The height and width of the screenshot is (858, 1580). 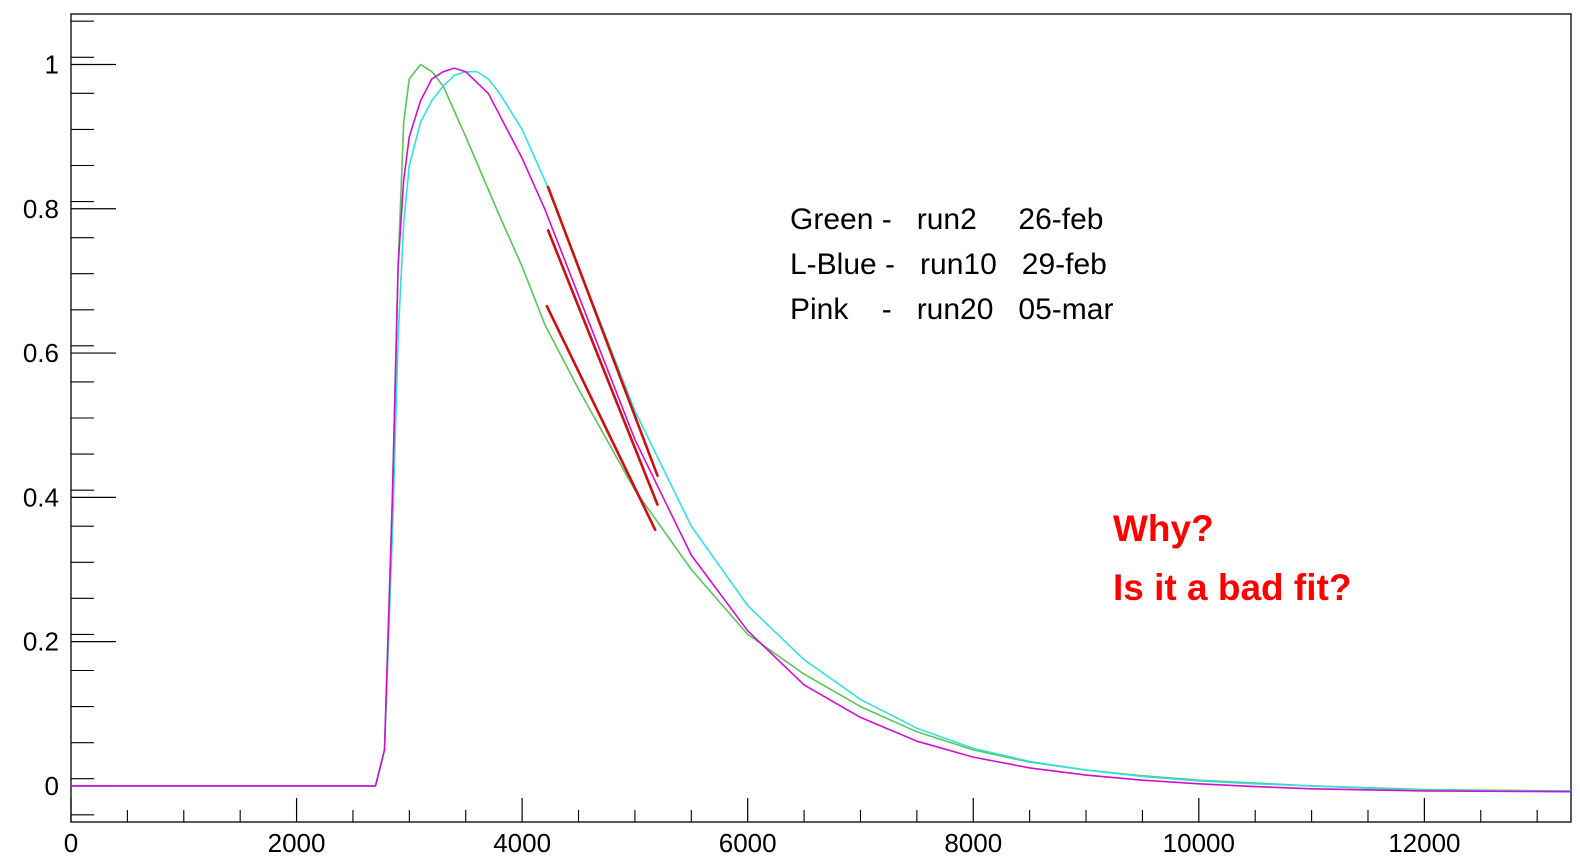 I want to click on legend-line-light-blue: L-Blue - run10 29-feb, so click(x=948, y=264).